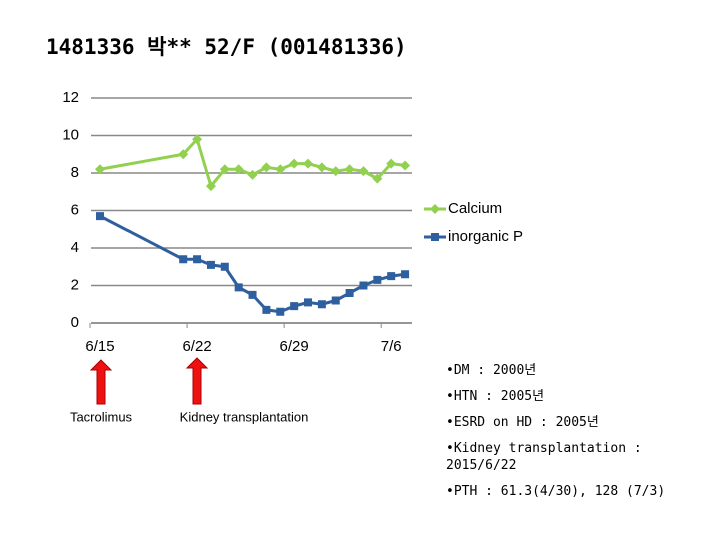 The height and width of the screenshot is (540, 720). I want to click on y-tick-label: 4, so click(75, 247).